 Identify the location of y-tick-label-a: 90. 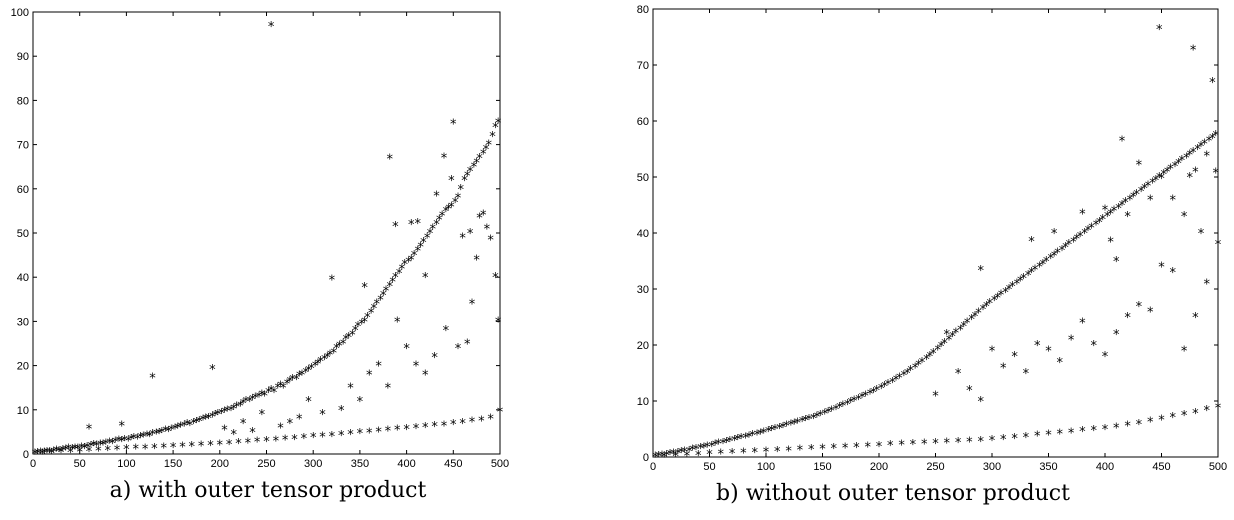
(23, 57).